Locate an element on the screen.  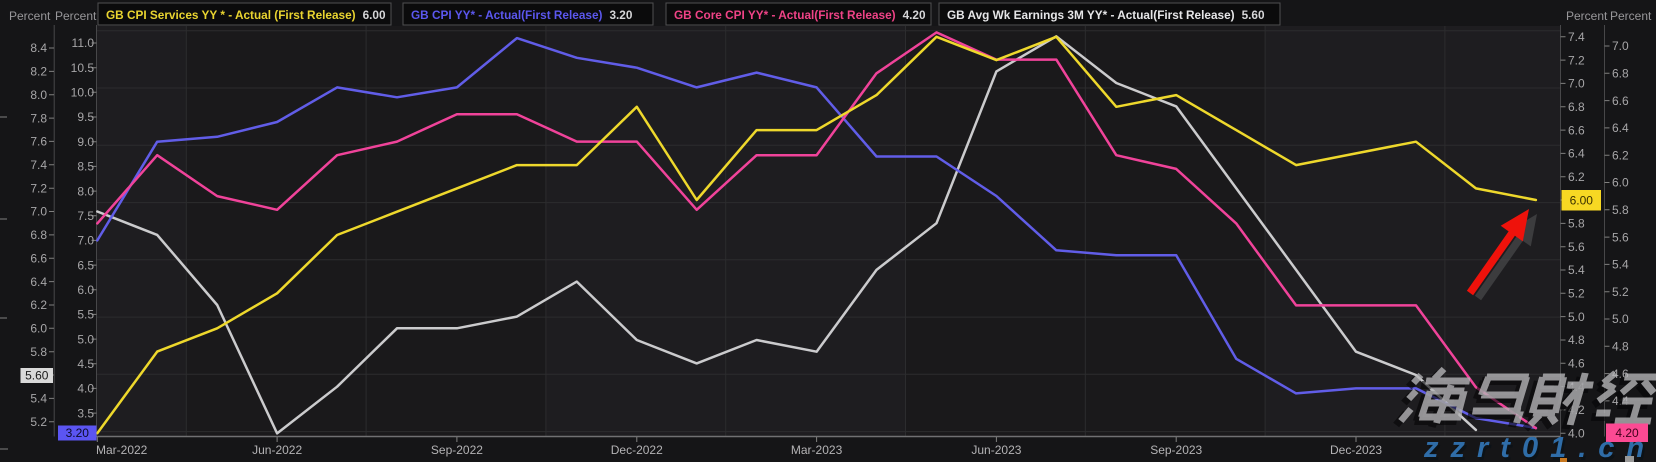
svg-text: 6.5 is located at coordinates (85, 265).